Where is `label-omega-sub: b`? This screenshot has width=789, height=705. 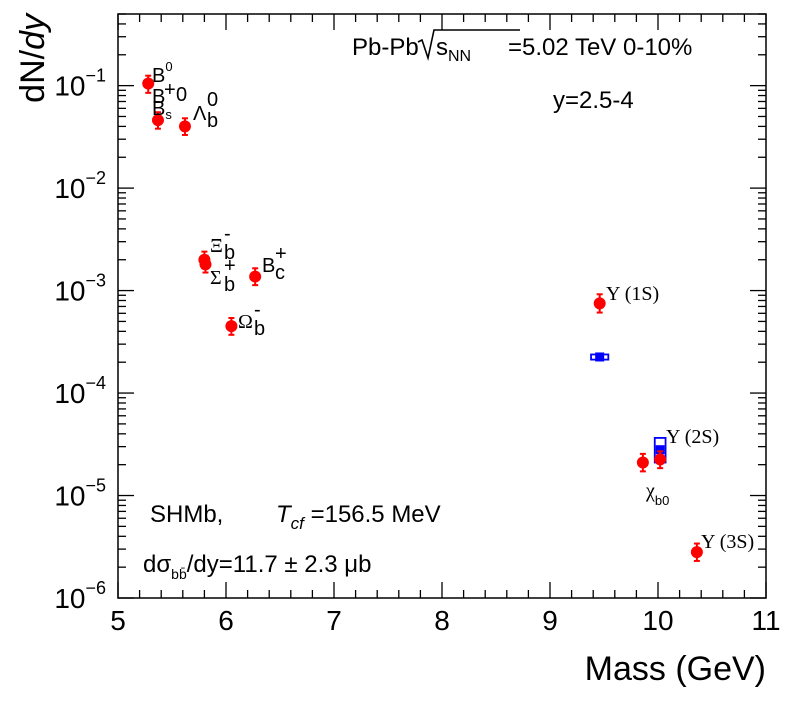 label-omega-sub: b is located at coordinates (259, 329).